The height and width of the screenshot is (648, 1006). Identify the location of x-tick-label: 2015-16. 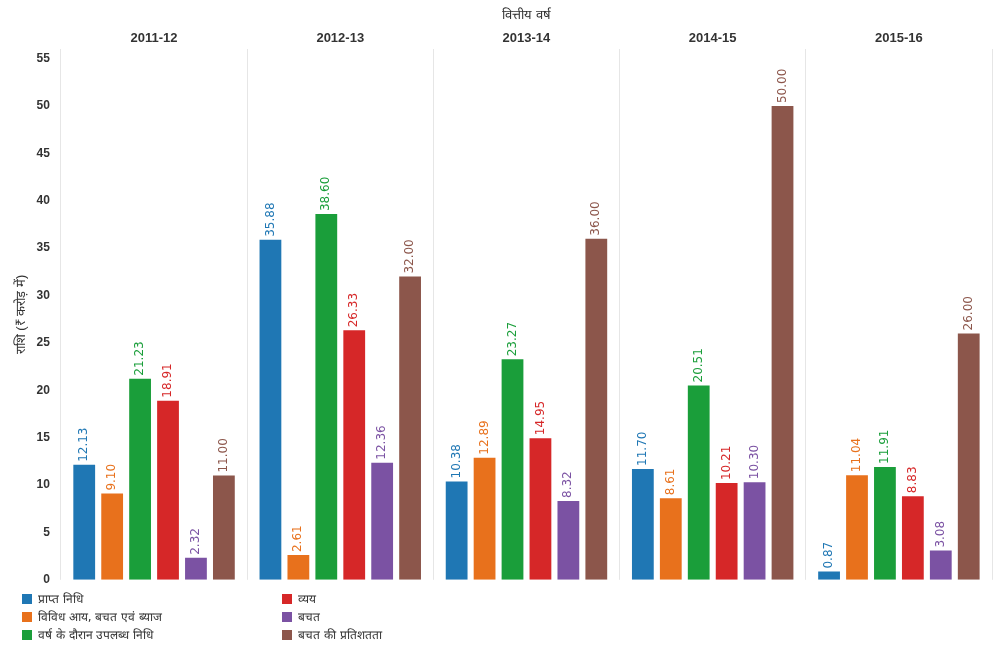
(899, 37).